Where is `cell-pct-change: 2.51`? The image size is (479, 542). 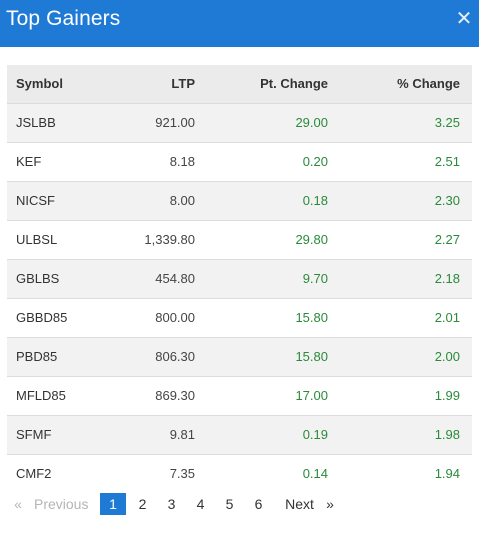
cell-pct-change: 2.51 is located at coordinates (447, 161).